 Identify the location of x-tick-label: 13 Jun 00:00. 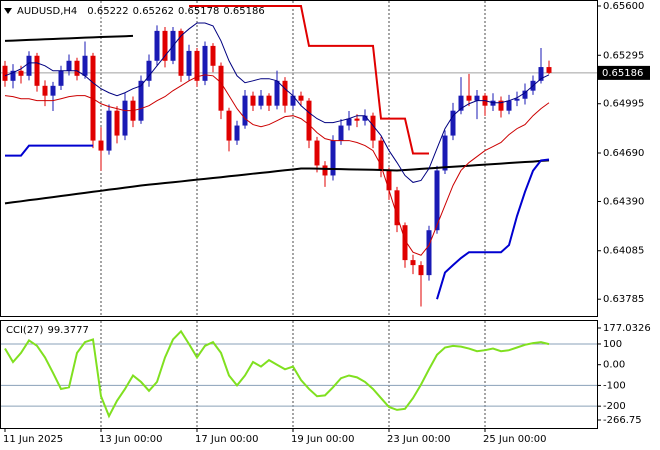
(131, 439).